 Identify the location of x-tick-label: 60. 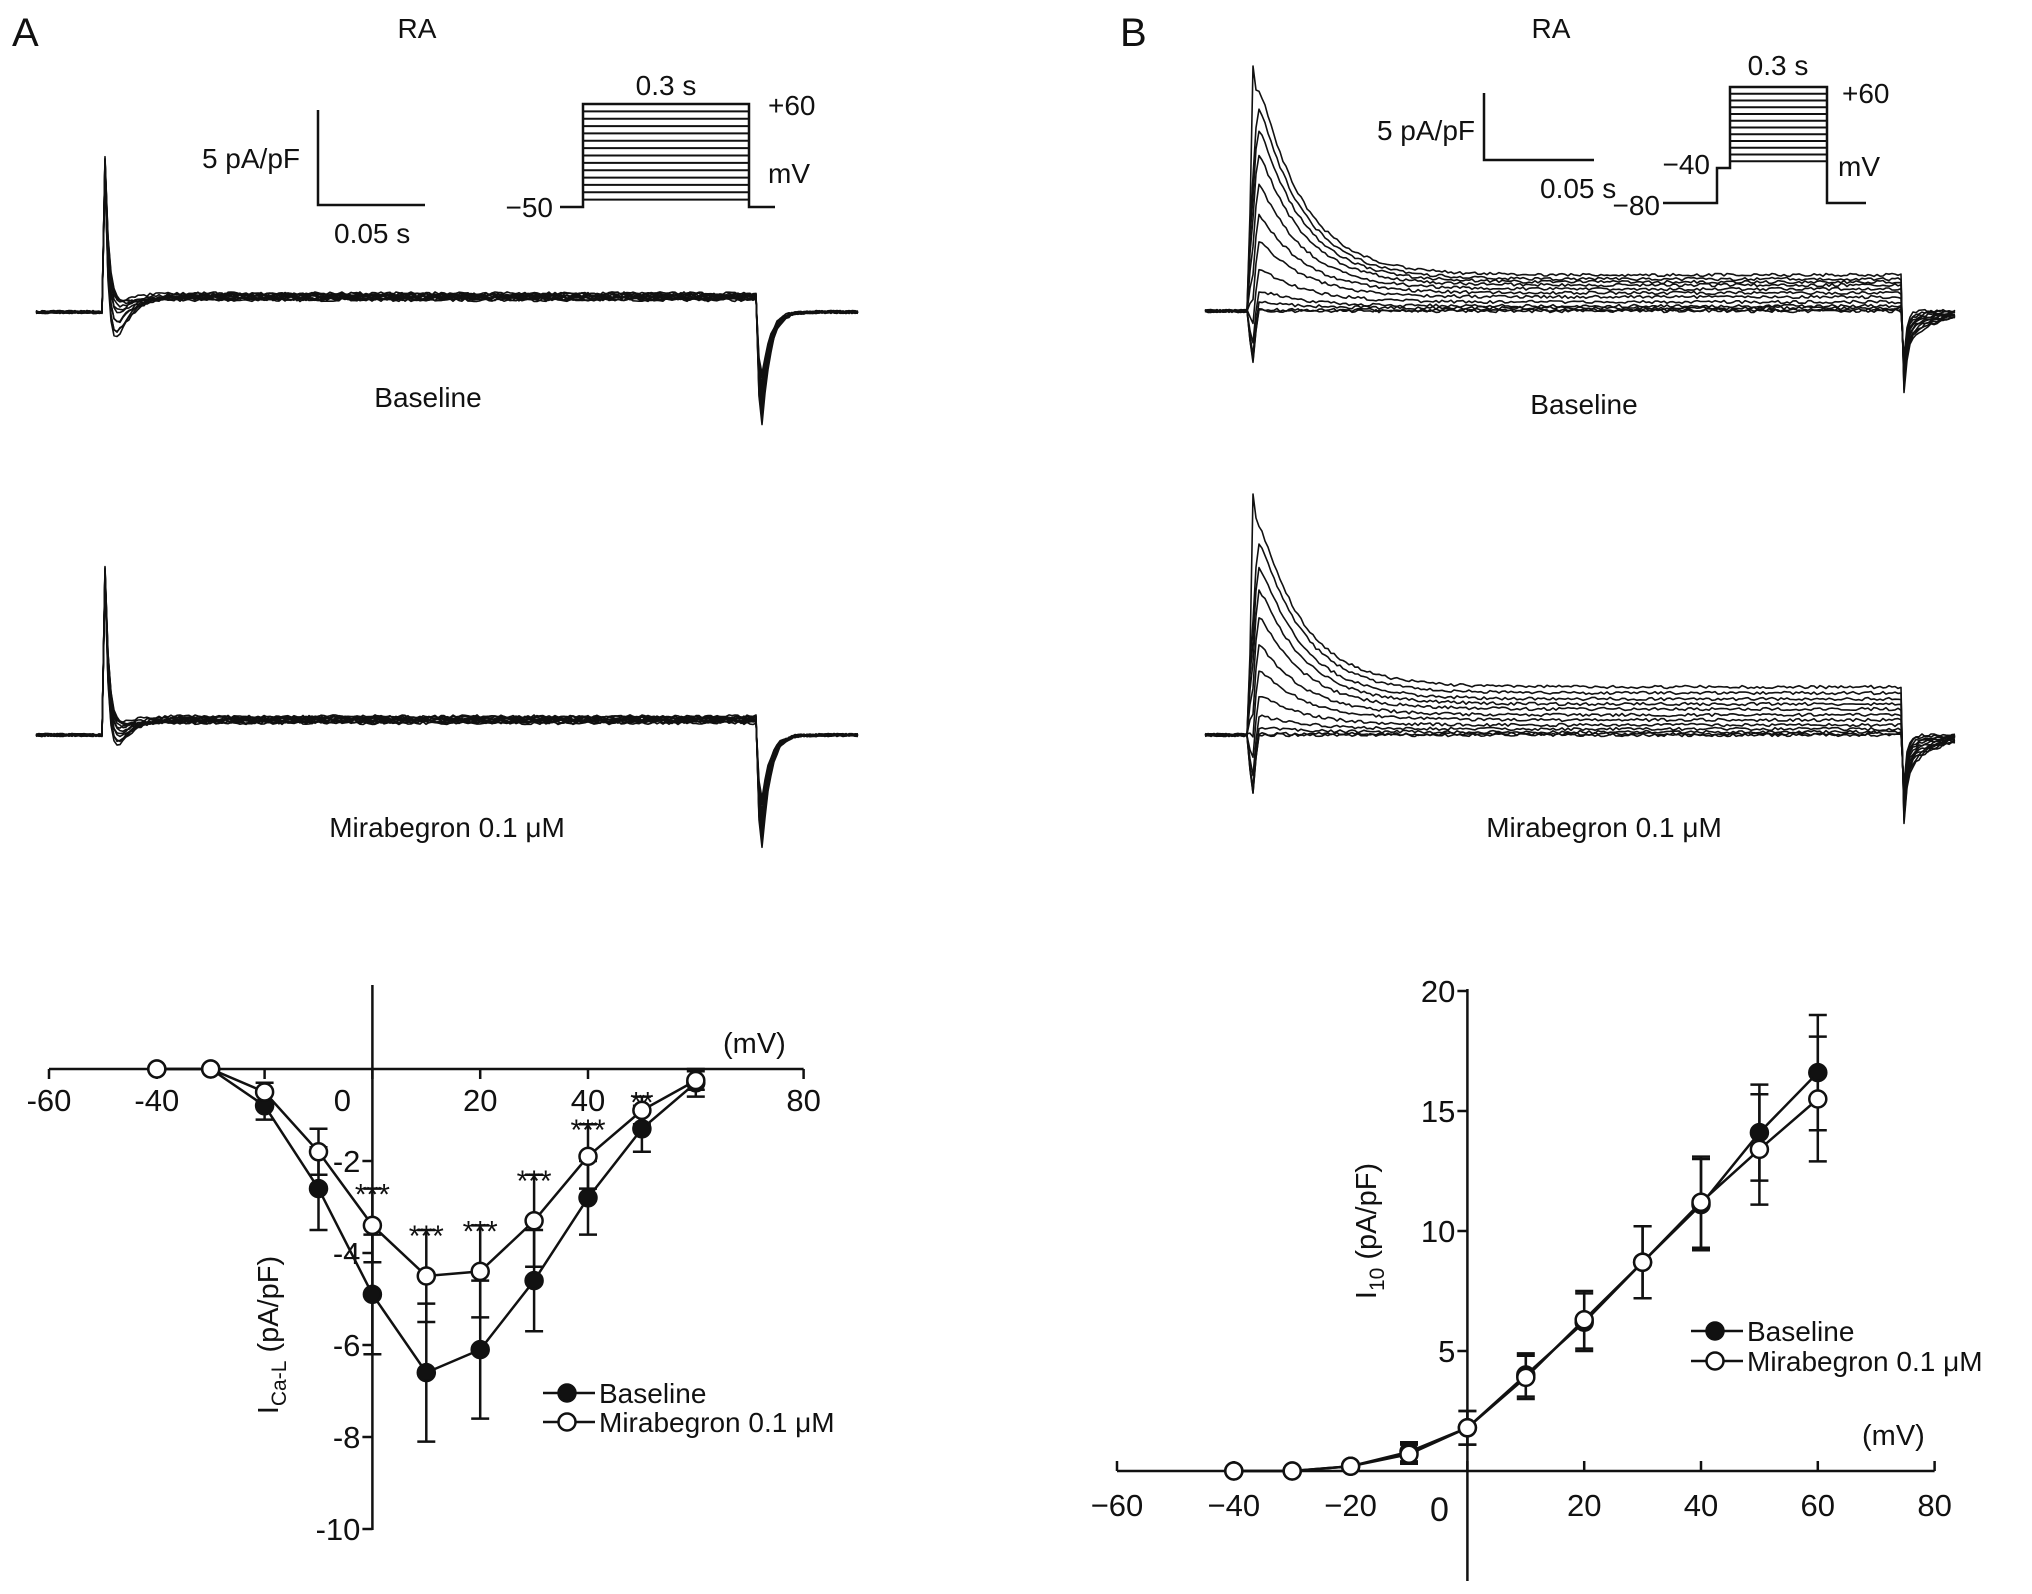
(1818, 1505).